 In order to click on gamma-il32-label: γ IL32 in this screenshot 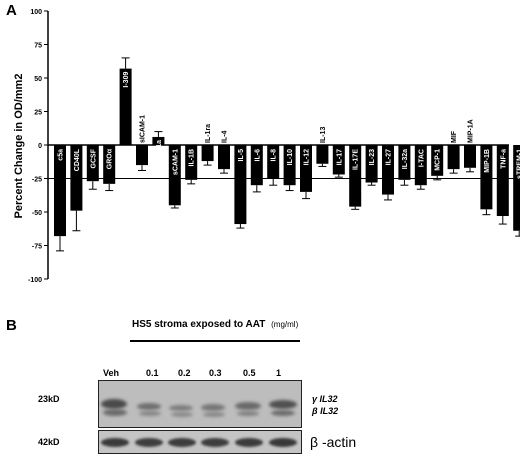, I will do `click(325, 399)`.